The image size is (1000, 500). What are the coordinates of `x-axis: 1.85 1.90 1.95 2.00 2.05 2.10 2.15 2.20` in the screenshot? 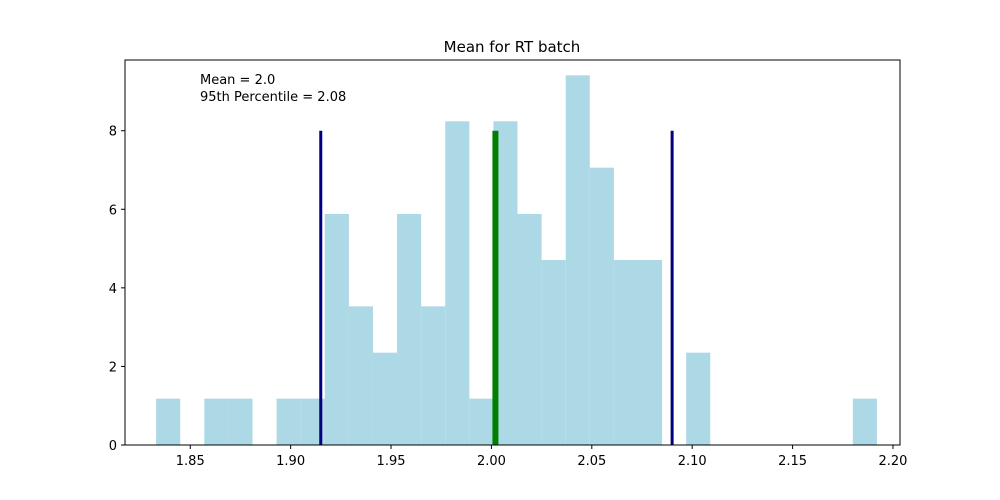 It's located at (541, 457).